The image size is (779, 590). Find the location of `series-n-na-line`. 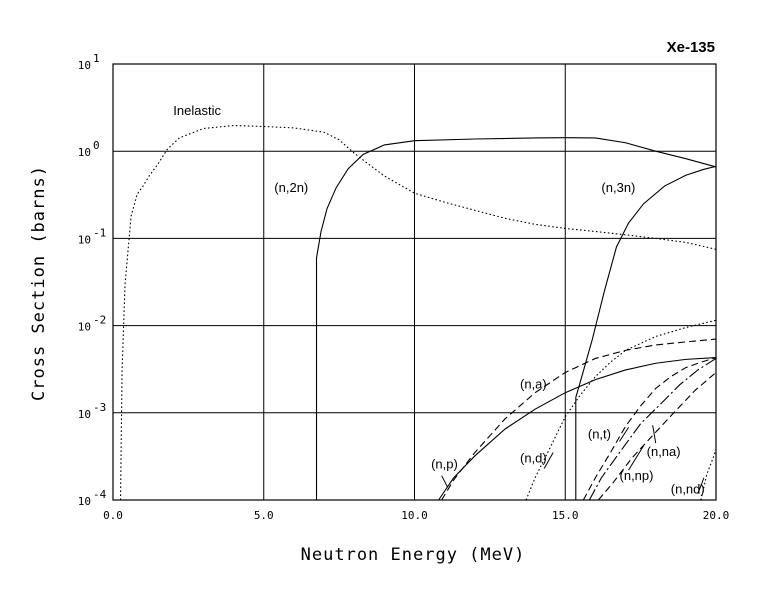

series-n-na-line is located at coordinates (652, 429).